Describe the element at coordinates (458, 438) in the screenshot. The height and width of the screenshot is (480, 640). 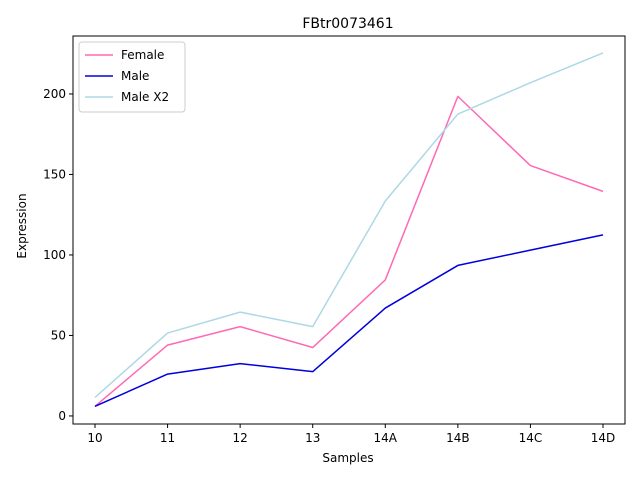
I see `x-tick-label: 14B` at that location.